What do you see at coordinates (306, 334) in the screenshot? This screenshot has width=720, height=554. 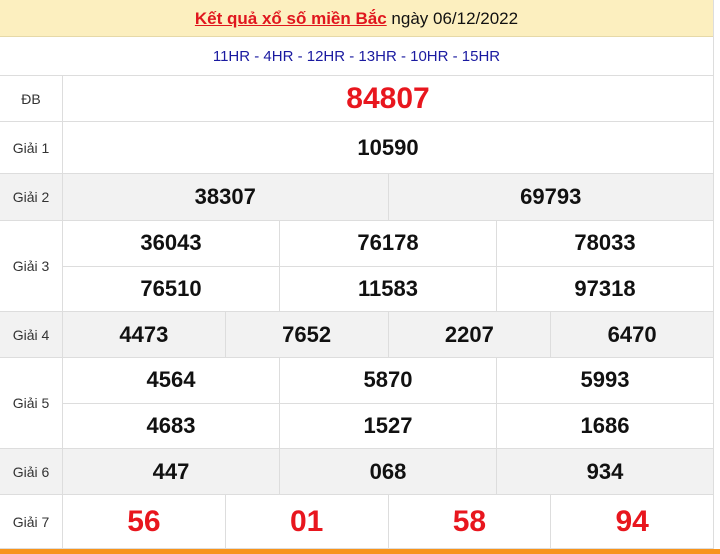 I see `prize-number: 7652` at bounding box center [306, 334].